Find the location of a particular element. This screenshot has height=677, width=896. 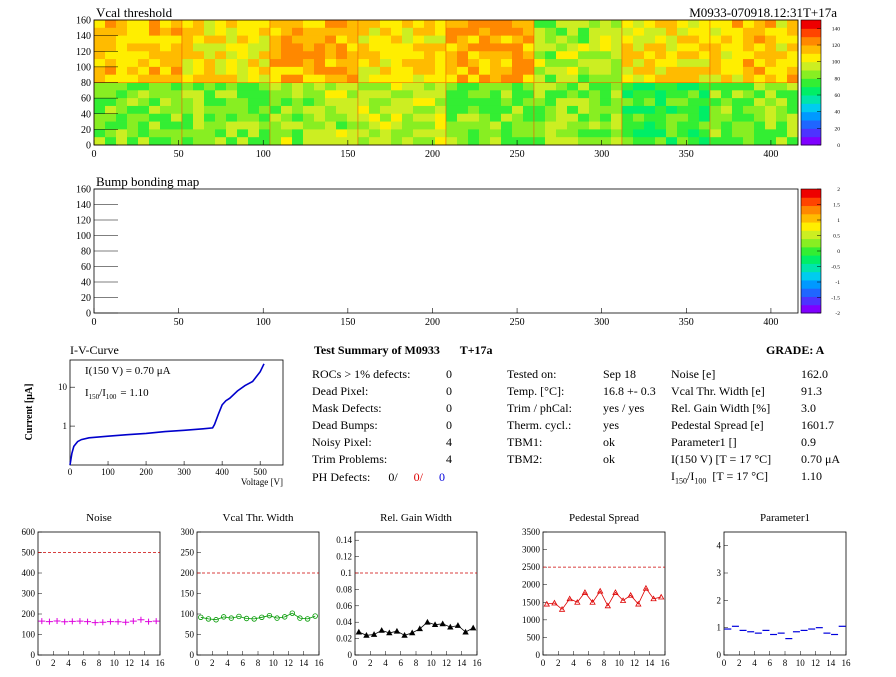

roc-y-tick-label: 250 is located at coordinates (188, 553).